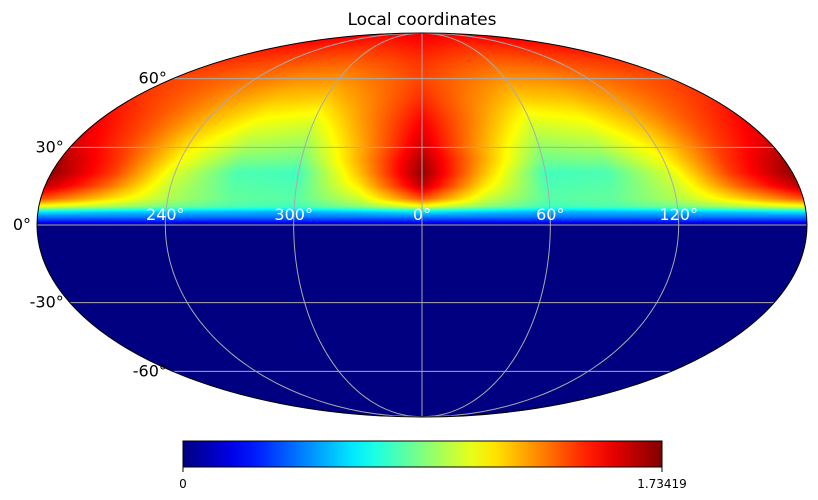  I want to click on lat-tick-label: 0°, so click(22, 224).